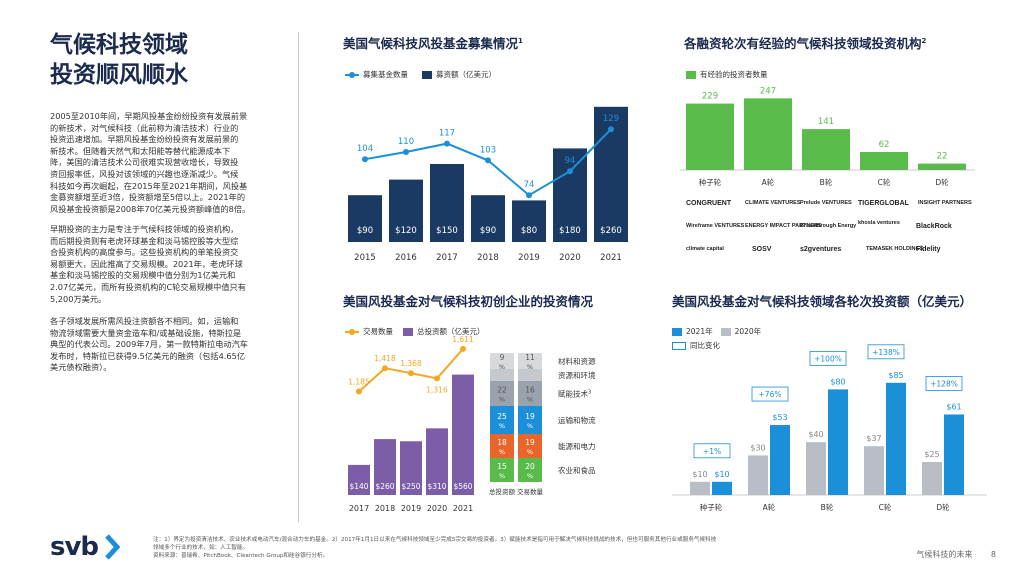  What do you see at coordinates (488, 231) in the screenshot?
I see `chart1-bar-label: $90` at bounding box center [488, 231].